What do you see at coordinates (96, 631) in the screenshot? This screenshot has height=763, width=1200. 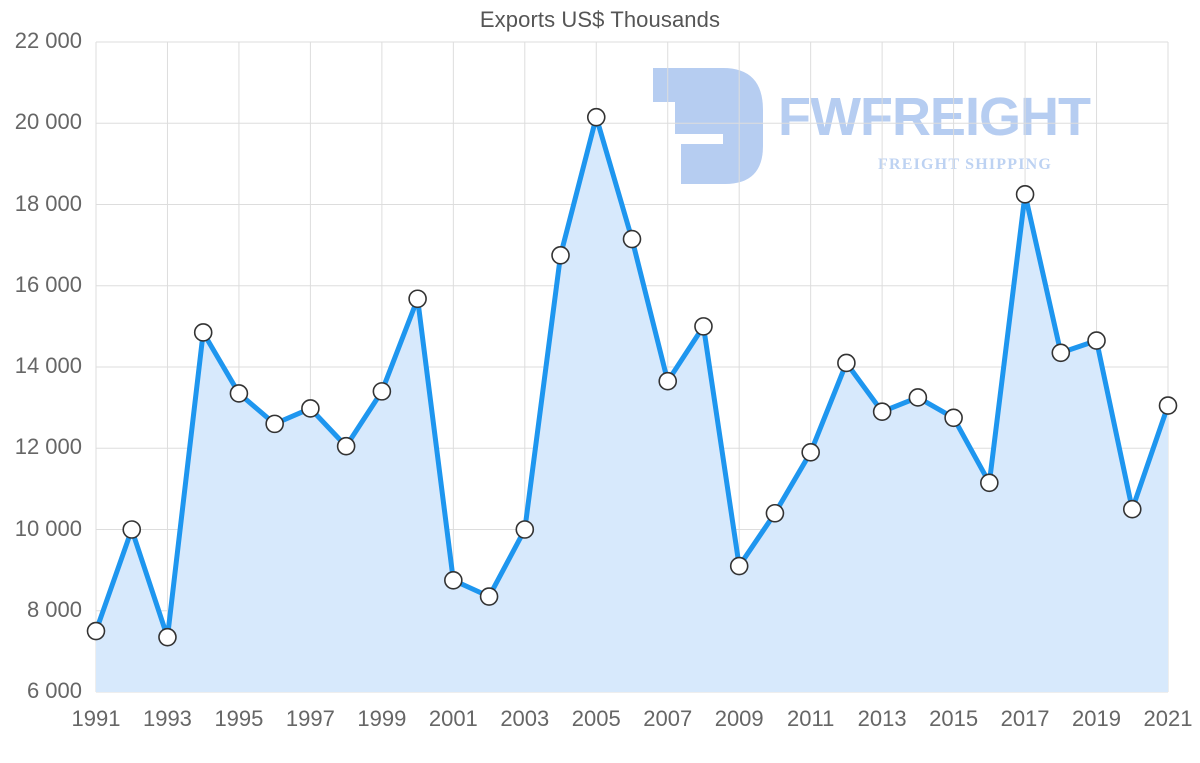 I see `data-point-marker-1991` at bounding box center [96, 631].